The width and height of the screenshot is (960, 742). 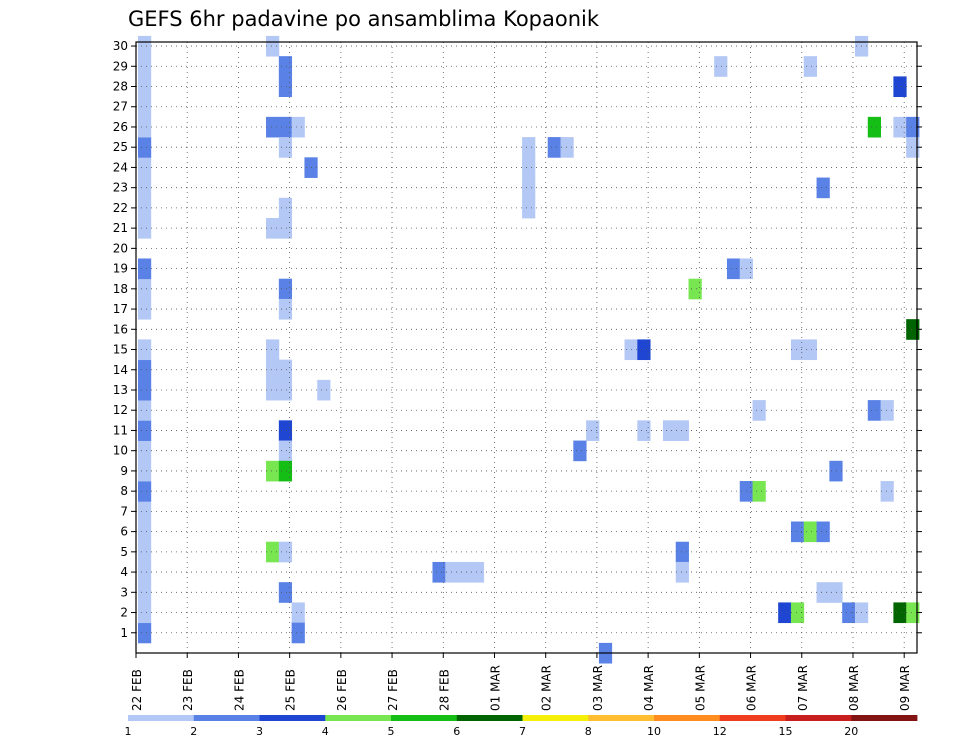 I want to click on y-tick-label-16: 16, so click(x=120, y=329).